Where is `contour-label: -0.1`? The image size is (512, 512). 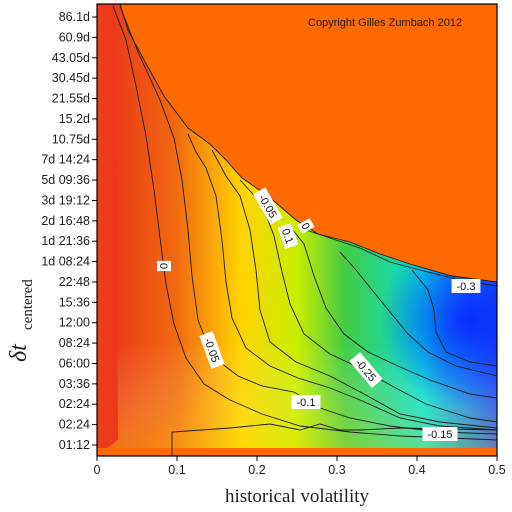
contour-label: -0.1 is located at coordinates (306, 402).